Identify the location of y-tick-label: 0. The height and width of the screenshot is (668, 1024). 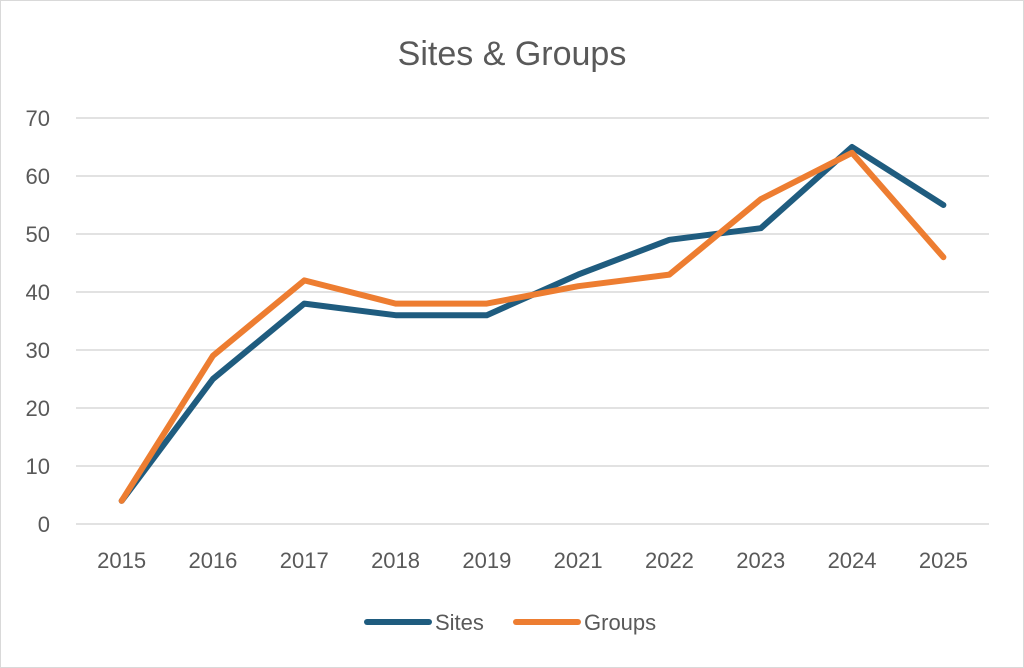
(44, 524).